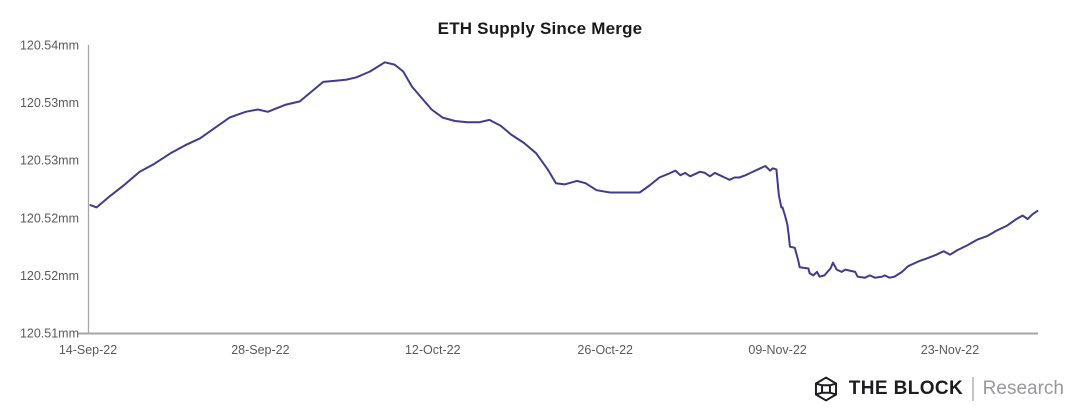  I want to click on y-tick-label: 120.54mm, so click(49, 46).